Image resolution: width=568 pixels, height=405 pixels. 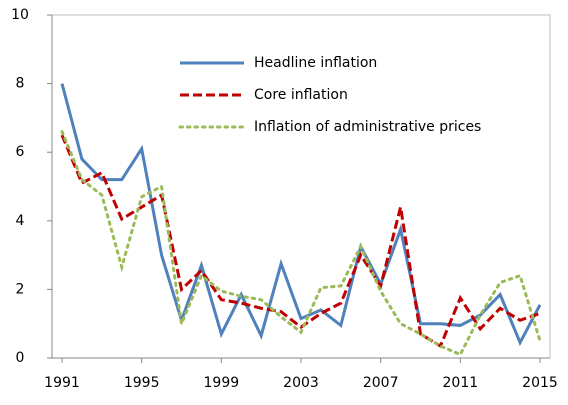 I want to click on legend-label: Inflation of administrative prices, so click(x=367, y=127).